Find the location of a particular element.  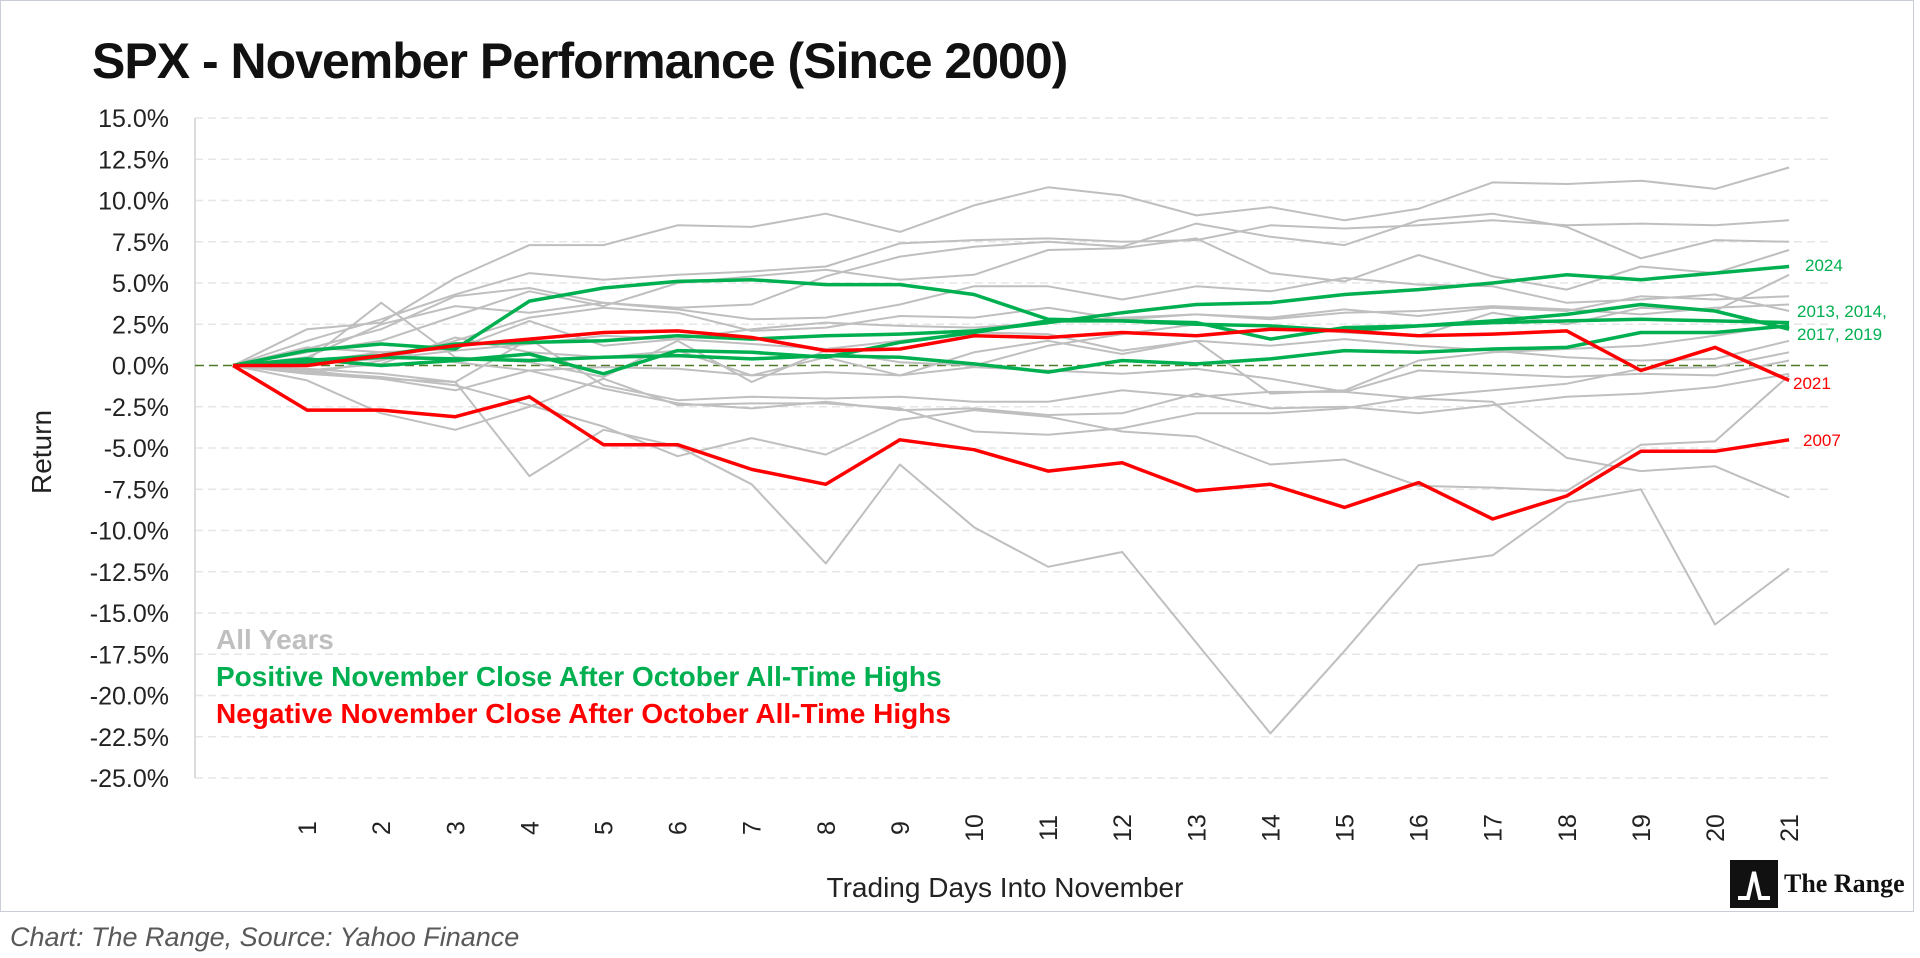

y-tick-label: 12.5% is located at coordinates (133, 160).